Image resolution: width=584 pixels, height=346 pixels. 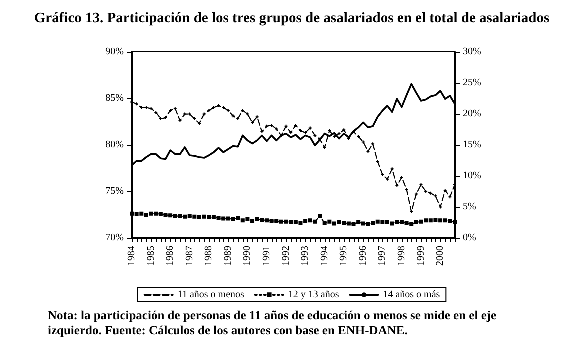 What do you see at coordinates (274, 323) in the screenshot?
I see `text: Nota: la participación de personas de 11 años de educación o menos se mide en el eje izquierdo. Fuente: Cálculos de los autores con base en ENH-DANE.` at bounding box center [274, 323].